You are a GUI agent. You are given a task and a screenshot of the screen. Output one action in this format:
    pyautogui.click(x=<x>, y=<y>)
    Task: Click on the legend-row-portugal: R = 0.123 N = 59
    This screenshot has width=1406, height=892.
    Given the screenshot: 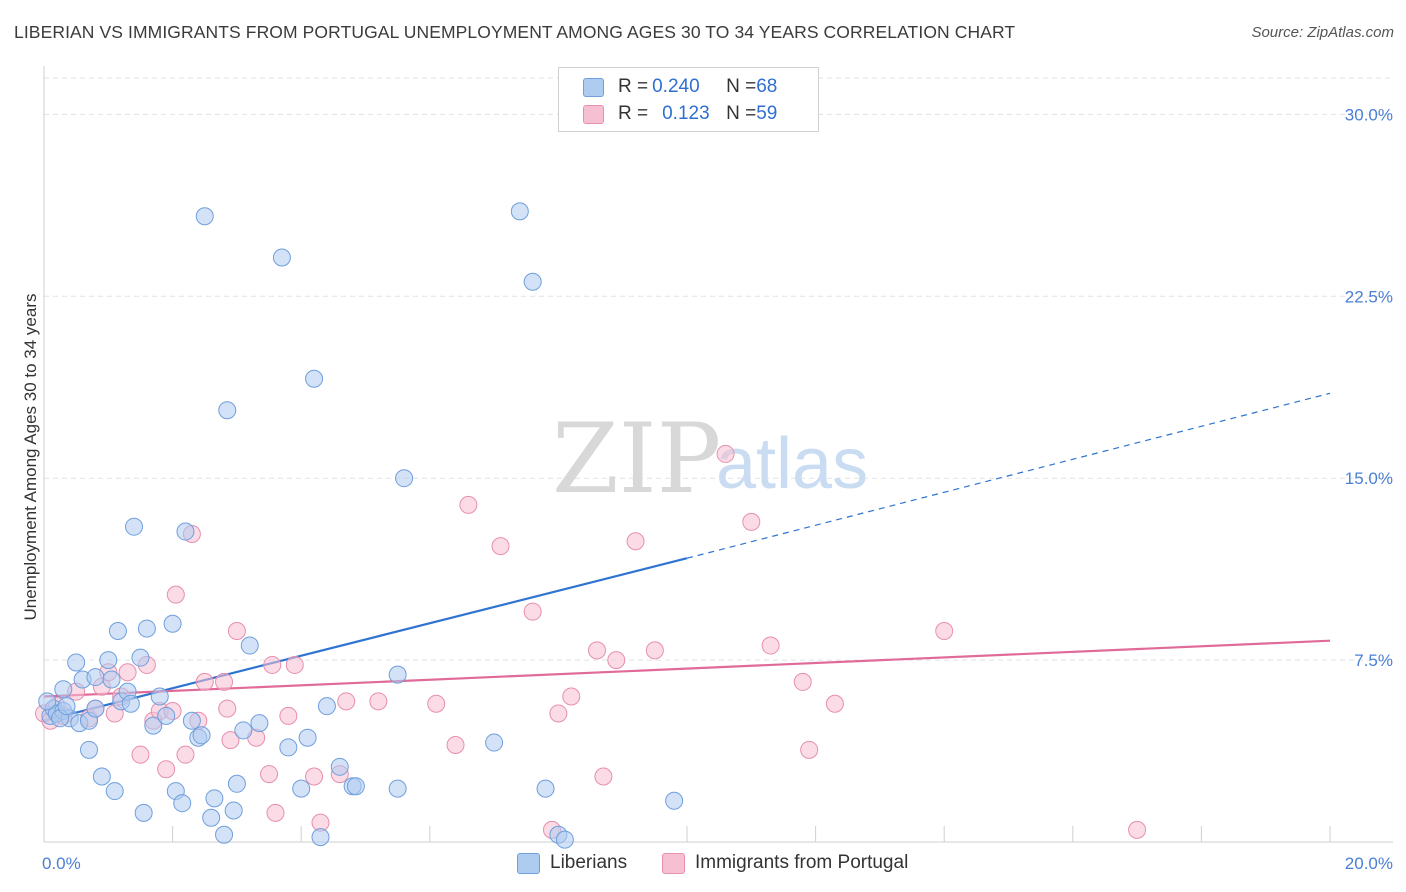 What is the action you would take?
    pyautogui.click(x=680, y=114)
    